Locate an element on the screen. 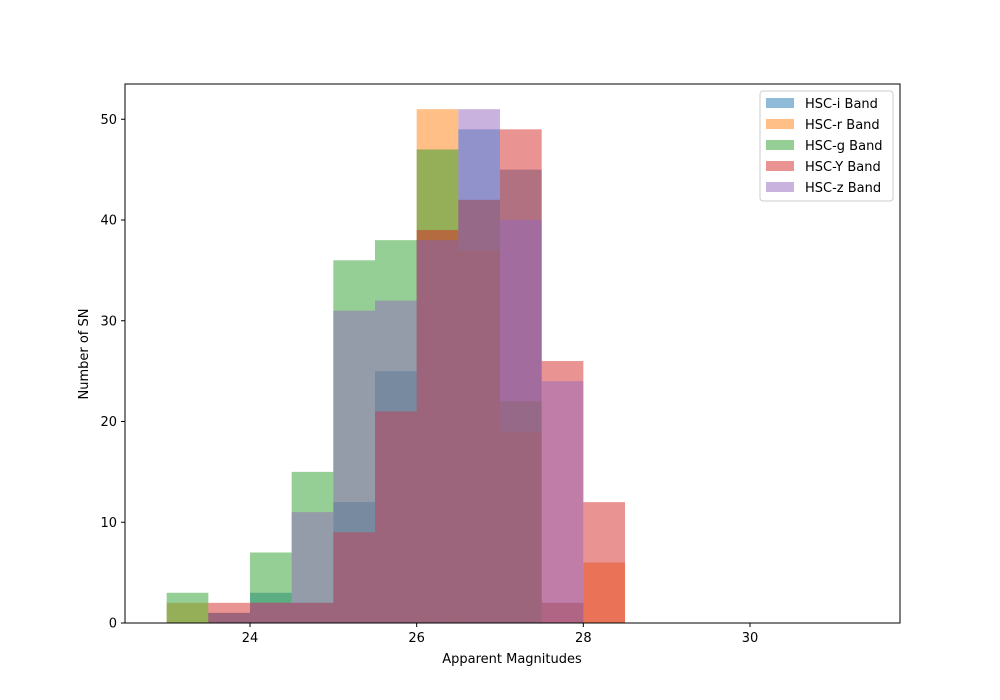 The height and width of the screenshot is (700, 1000). x-axis-label: Apparent Magnitudes is located at coordinates (512, 659).